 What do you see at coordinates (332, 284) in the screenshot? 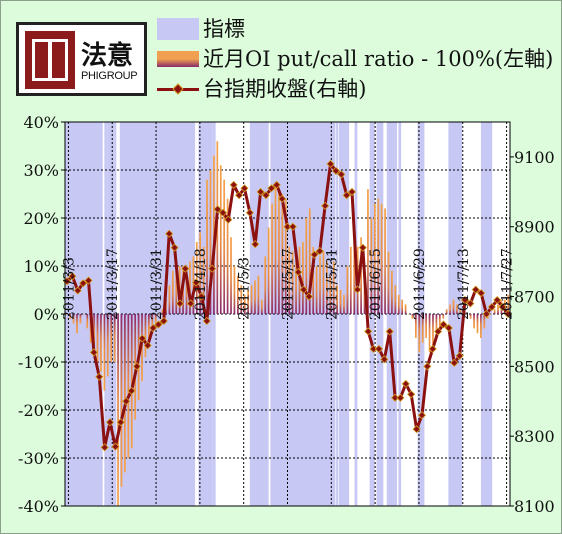
I see `x-axis-date-label: 2011/5/31` at bounding box center [332, 284].